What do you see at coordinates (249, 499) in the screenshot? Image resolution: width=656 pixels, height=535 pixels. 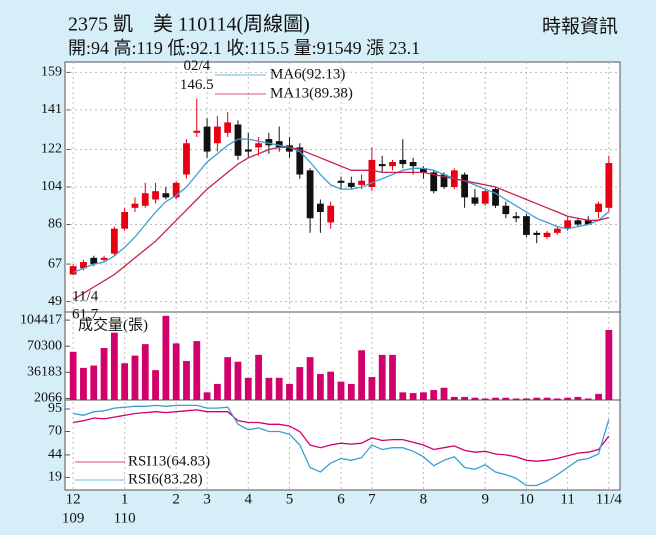 I see `x-tick-label: 4` at bounding box center [249, 499].